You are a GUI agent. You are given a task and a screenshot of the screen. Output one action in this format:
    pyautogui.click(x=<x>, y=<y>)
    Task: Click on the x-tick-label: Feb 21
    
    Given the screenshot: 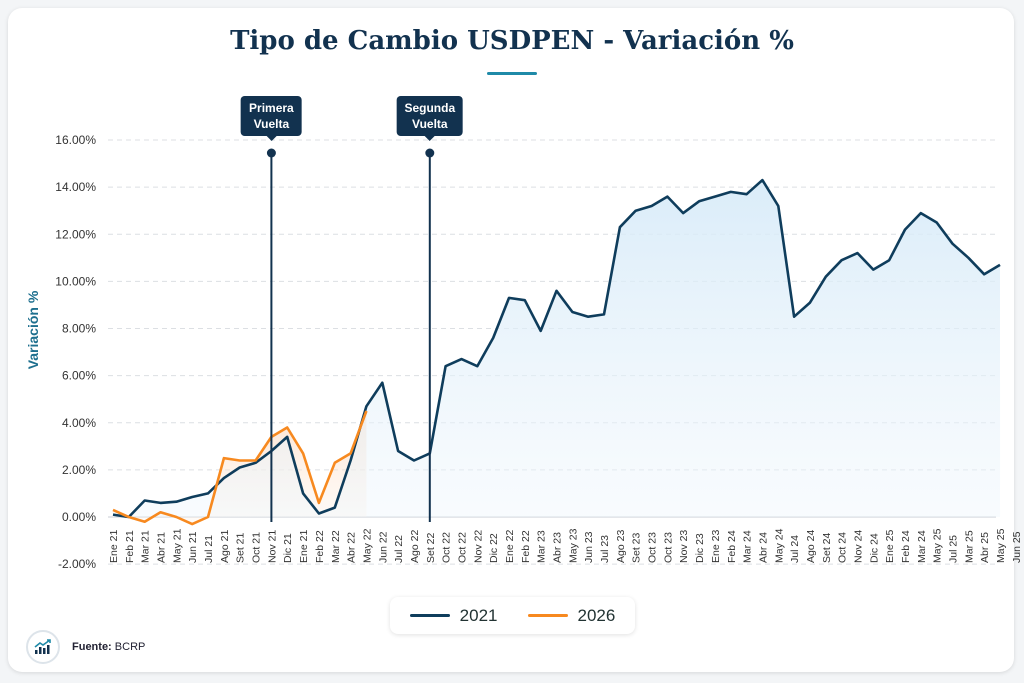 What is the action you would take?
    pyautogui.click(x=130, y=546)
    